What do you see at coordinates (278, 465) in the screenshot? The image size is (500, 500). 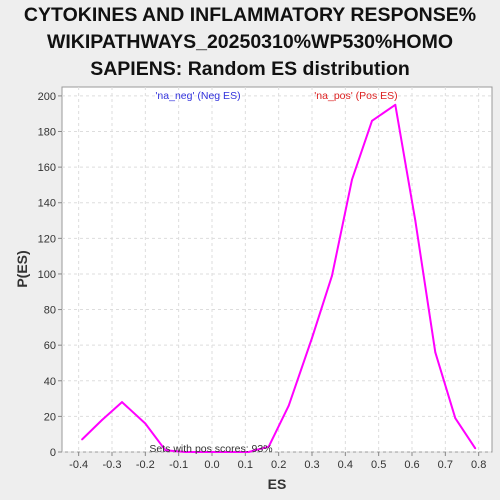 I see `x-tick-label: 0.2` at bounding box center [278, 465].